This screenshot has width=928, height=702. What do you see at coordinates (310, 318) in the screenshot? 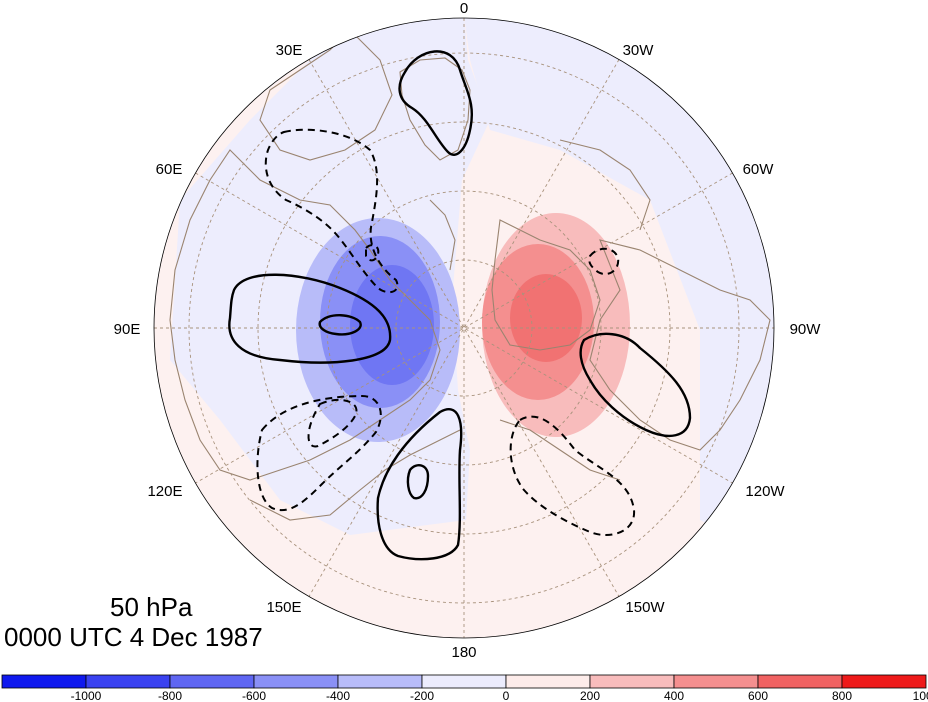
I see `contour-solid-90e` at bounding box center [310, 318].